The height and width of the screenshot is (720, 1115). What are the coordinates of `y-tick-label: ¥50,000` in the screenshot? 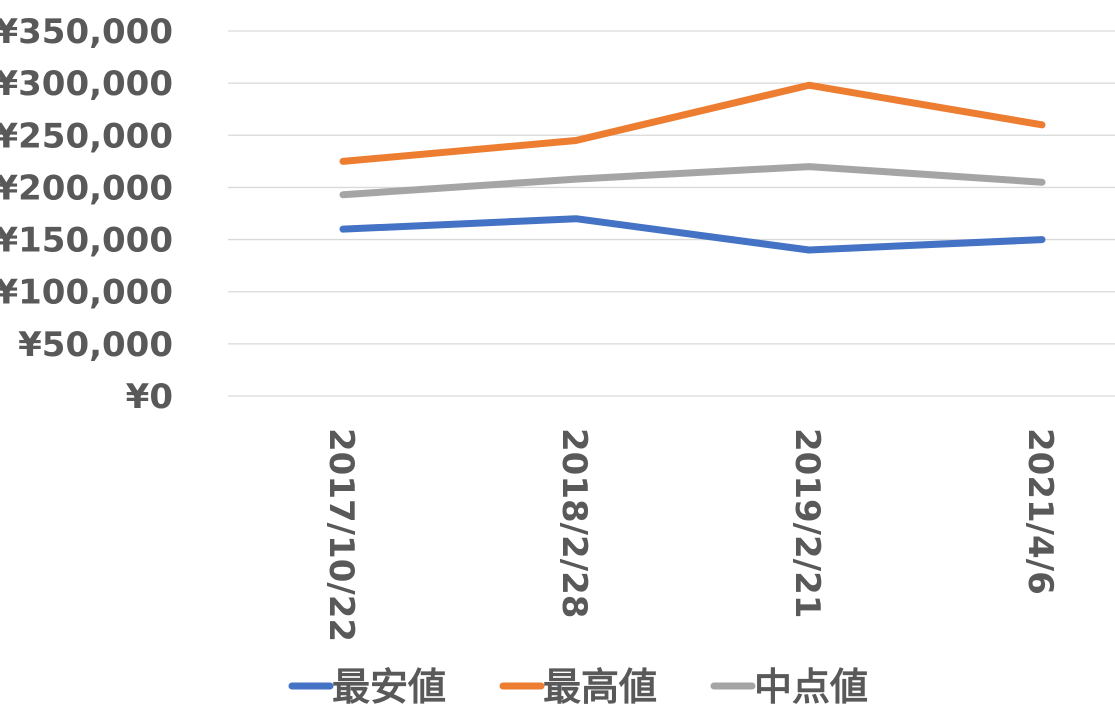 It's located at (95, 345).